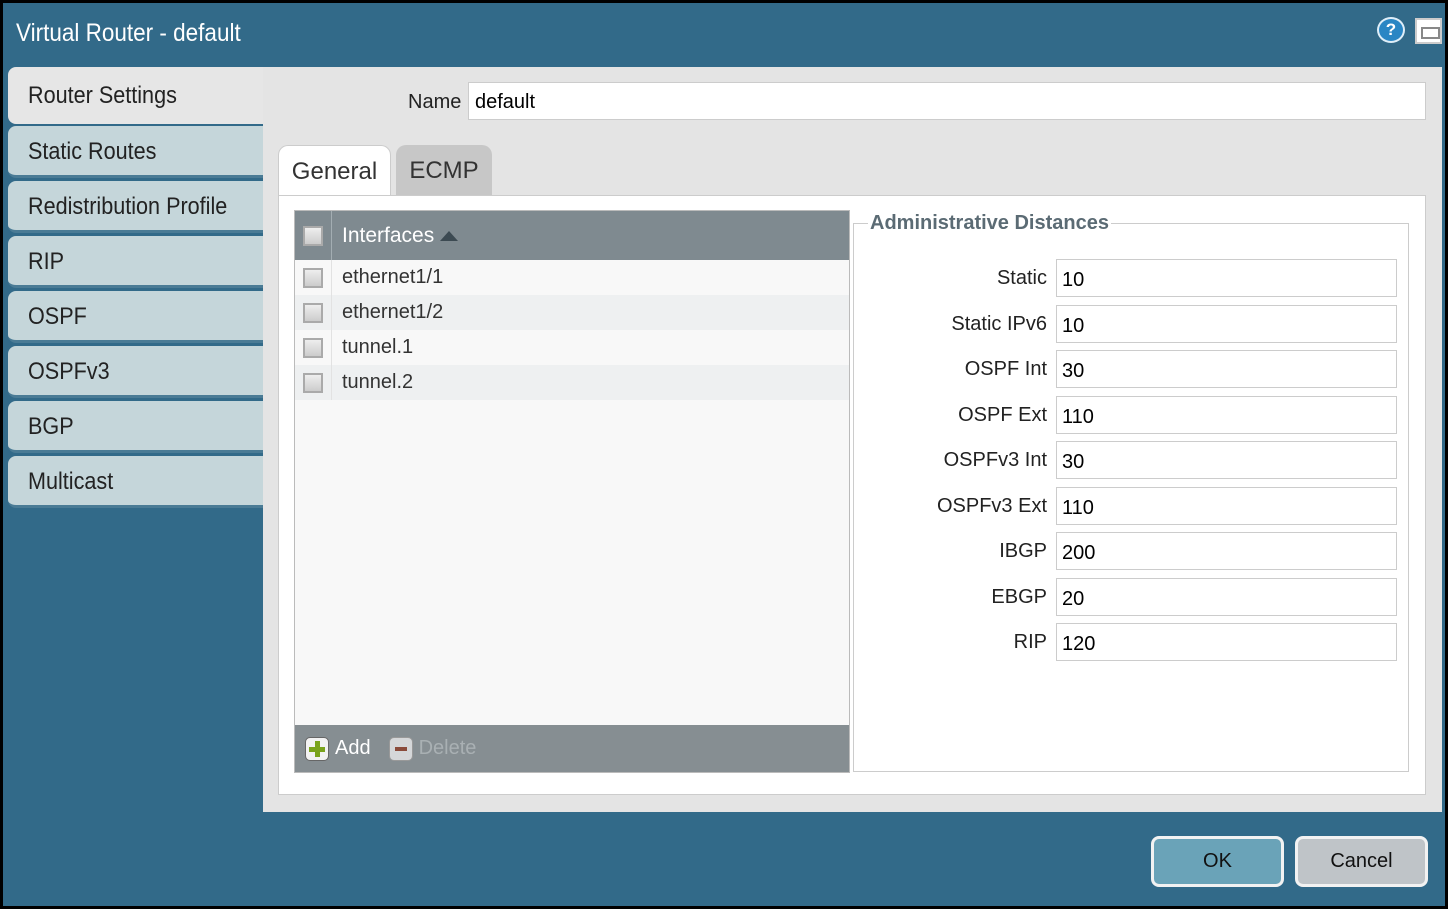  I want to click on sidebar-item-ospfv3: OSPFv3, so click(135, 372).